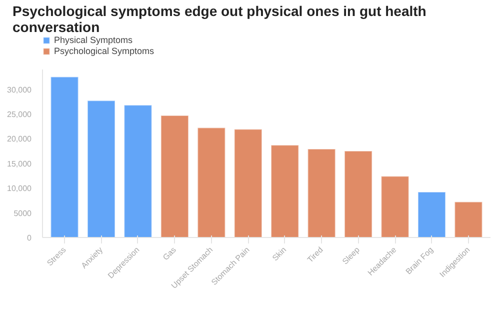 The height and width of the screenshot is (330, 500). I want to click on y-tick-label: 30,000, so click(19, 89).